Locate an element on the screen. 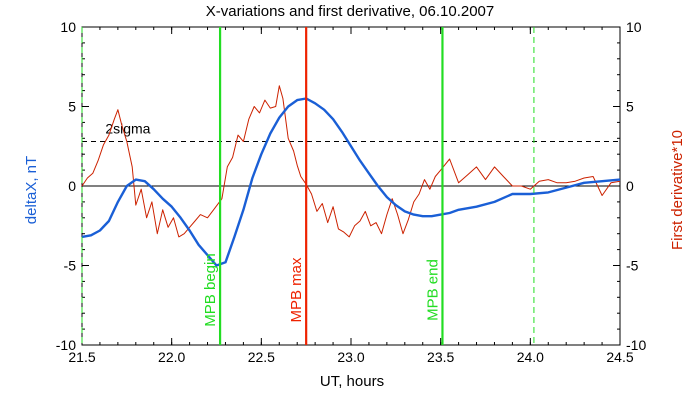 The image size is (700, 400). y-tick-label-left: 10 is located at coordinates (68, 27).